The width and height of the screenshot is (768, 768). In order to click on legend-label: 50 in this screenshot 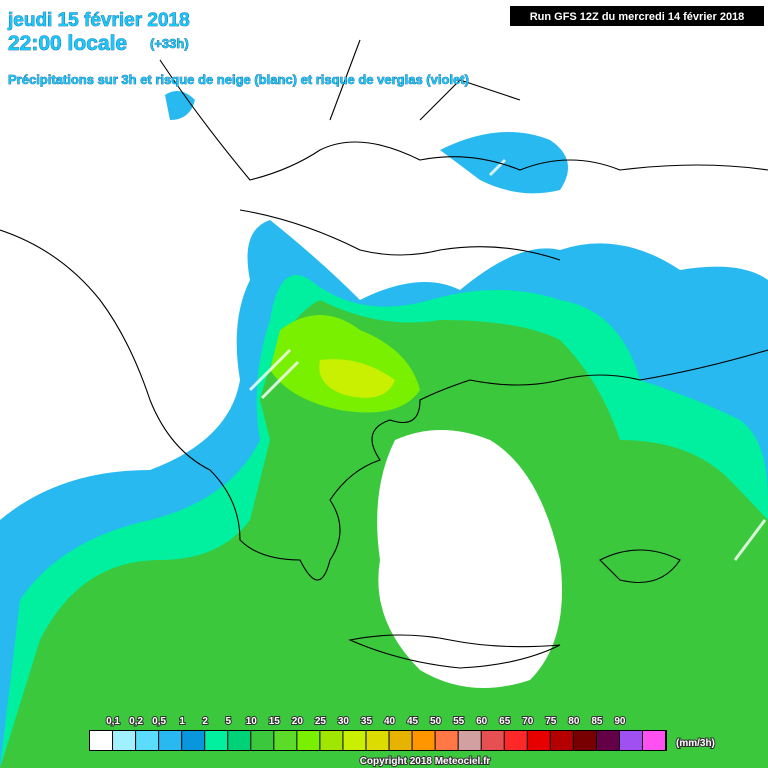, I will do `click(436, 721)`.